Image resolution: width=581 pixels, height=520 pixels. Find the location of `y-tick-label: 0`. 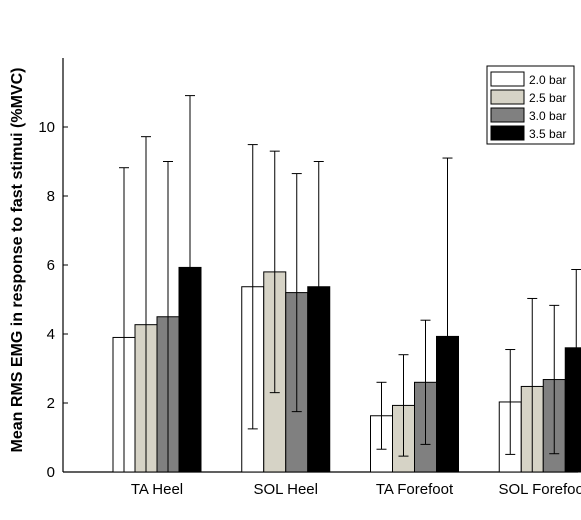

y-tick-label: 0 is located at coordinates (51, 472).